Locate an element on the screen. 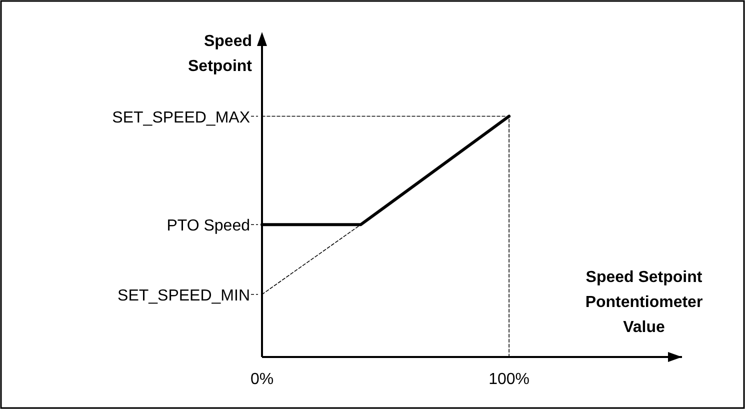 This screenshot has width=745, height=409. ref-line-label: SET_SPEED_MAX is located at coordinates (181, 117).